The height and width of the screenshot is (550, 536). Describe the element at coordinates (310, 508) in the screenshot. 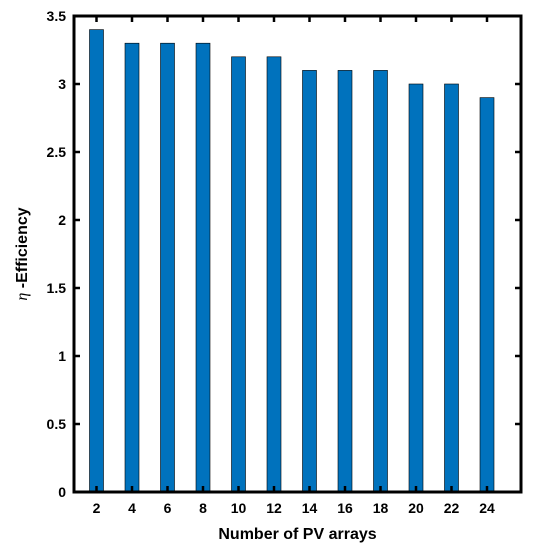

I see `x-tick-label-14: 14` at that location.